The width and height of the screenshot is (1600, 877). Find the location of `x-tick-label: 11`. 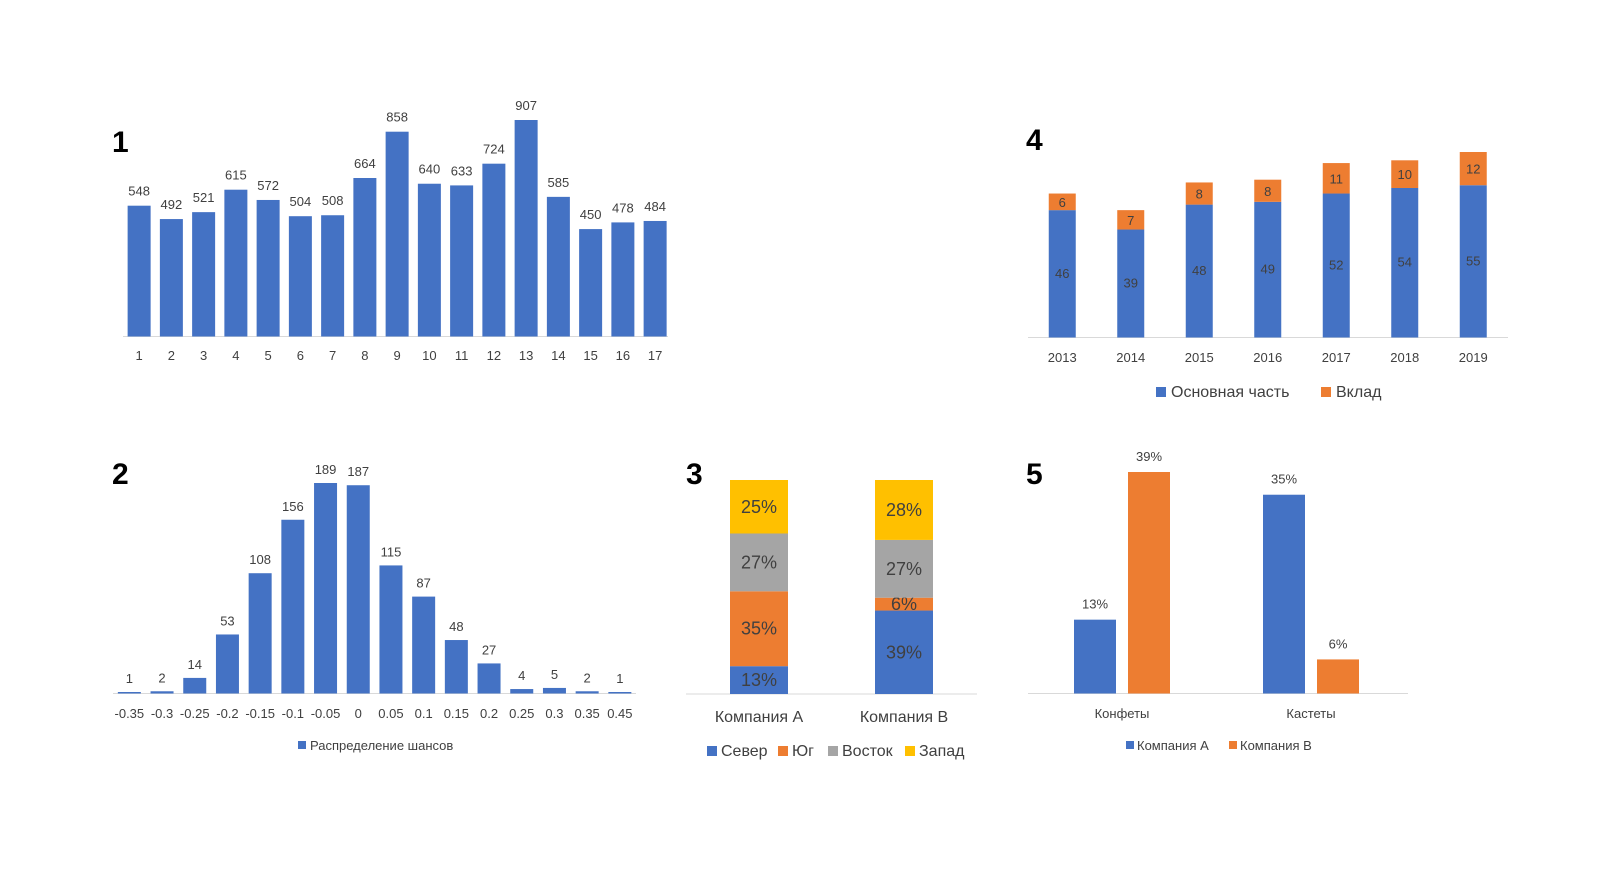

x-tick-label: 11 is located at coordinates (462, 355).